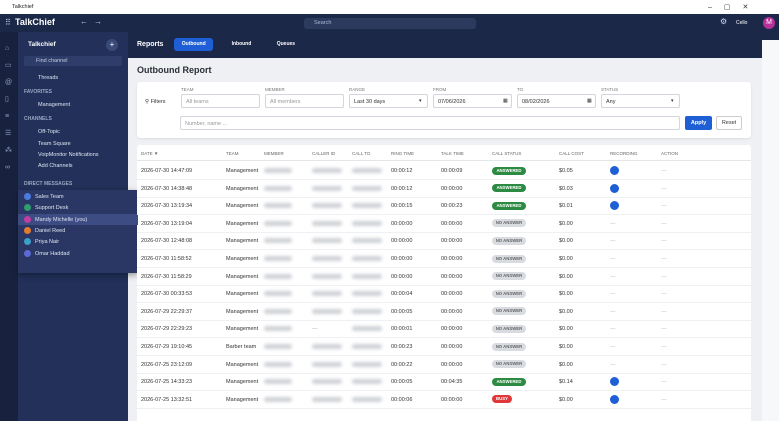 The height and width of the screenshot is (421, 779). Describe the element at coordinates (73, 61) in the screenshot. I see `channel-search: Find channel` at that location.